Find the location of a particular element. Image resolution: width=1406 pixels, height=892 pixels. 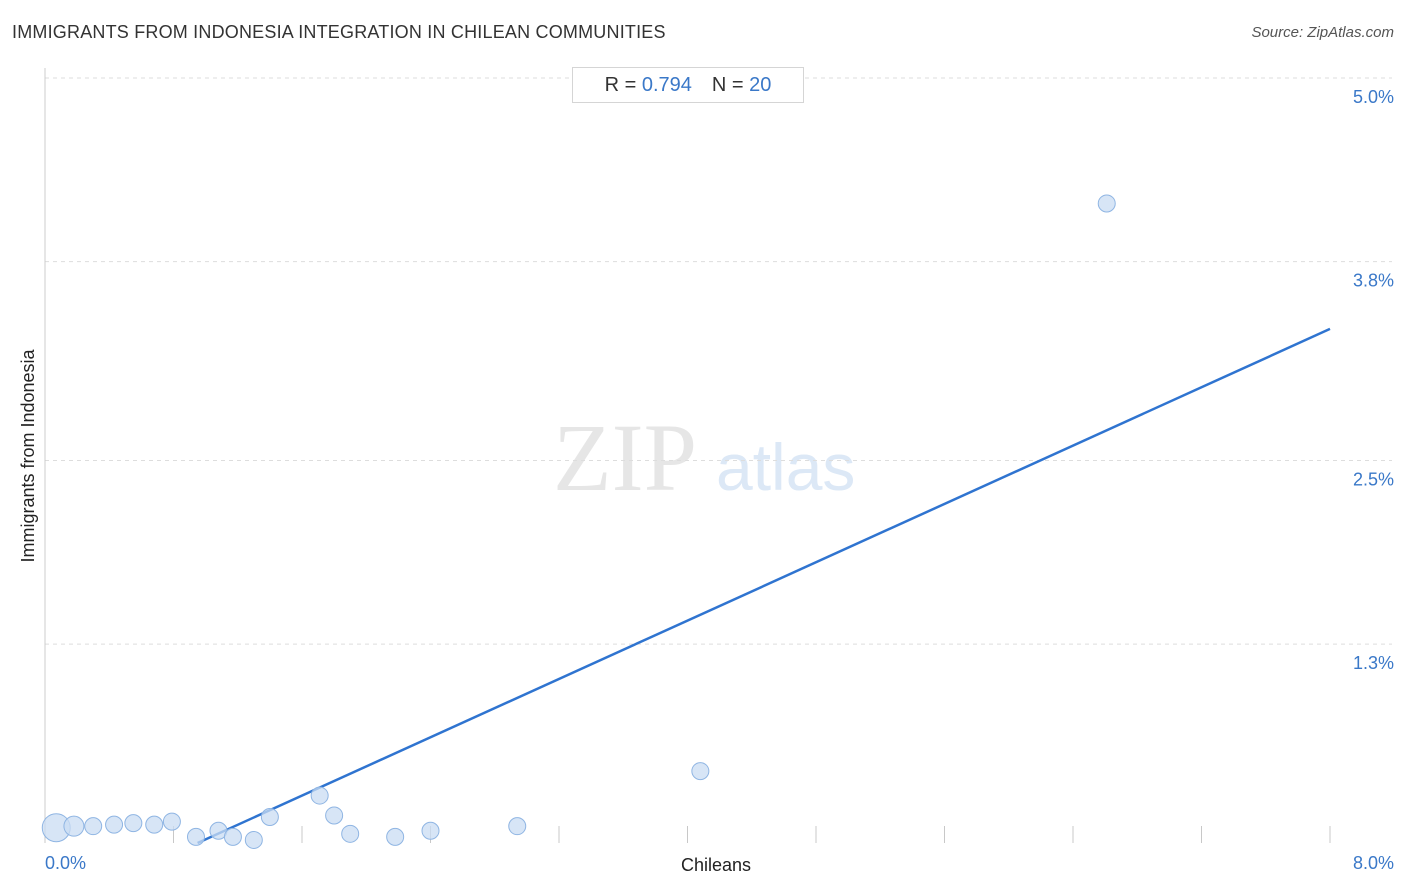

y-tick-label: 1.3% is located at coordinates (1373, 663).